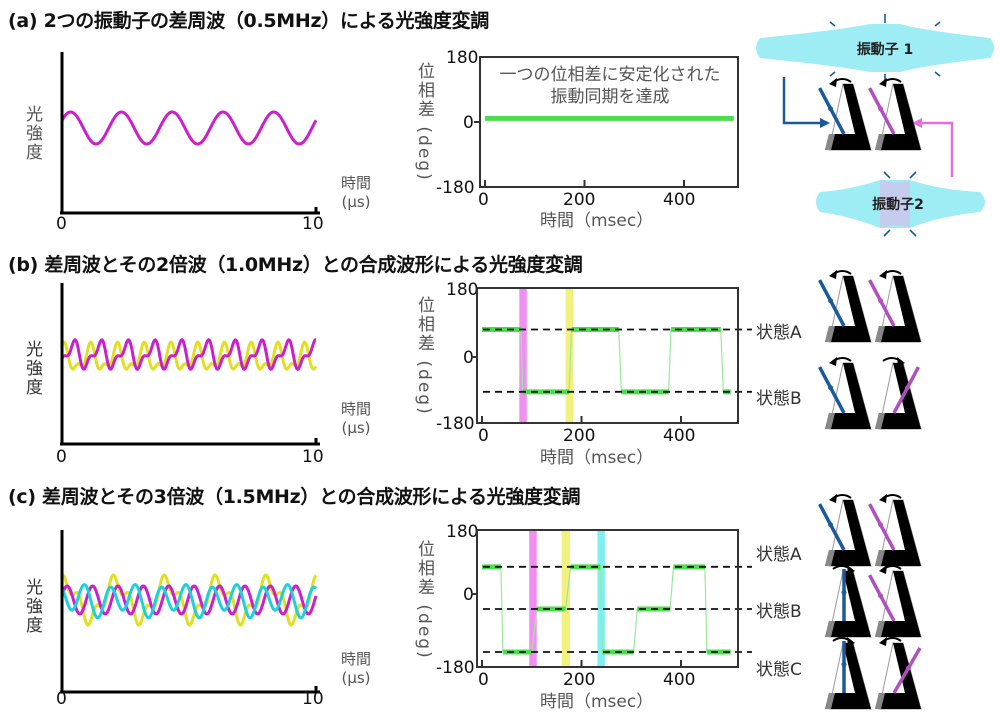 The image size is (1000, 720). Describe the element at coordinates (898, 673) in the screenshot. I see `metronome-2-state-c-icon` at that location.